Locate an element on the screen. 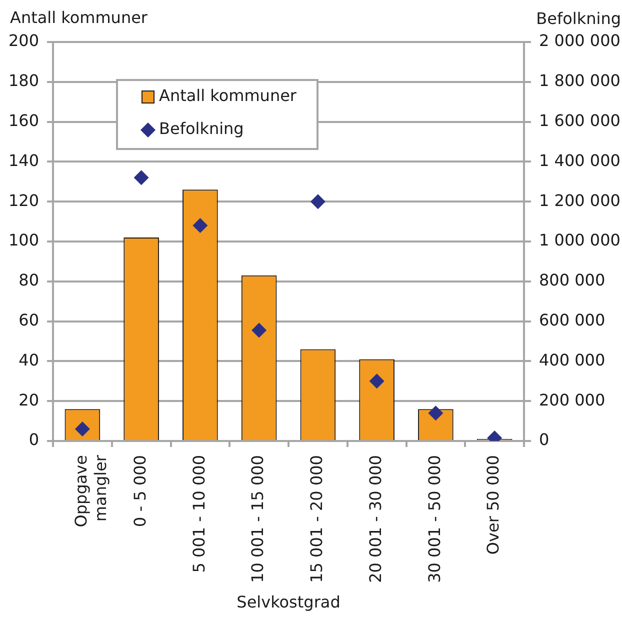 This screenshot has width=622, height=617. y-tick-label: 180 is located at coordinates (23, 80).